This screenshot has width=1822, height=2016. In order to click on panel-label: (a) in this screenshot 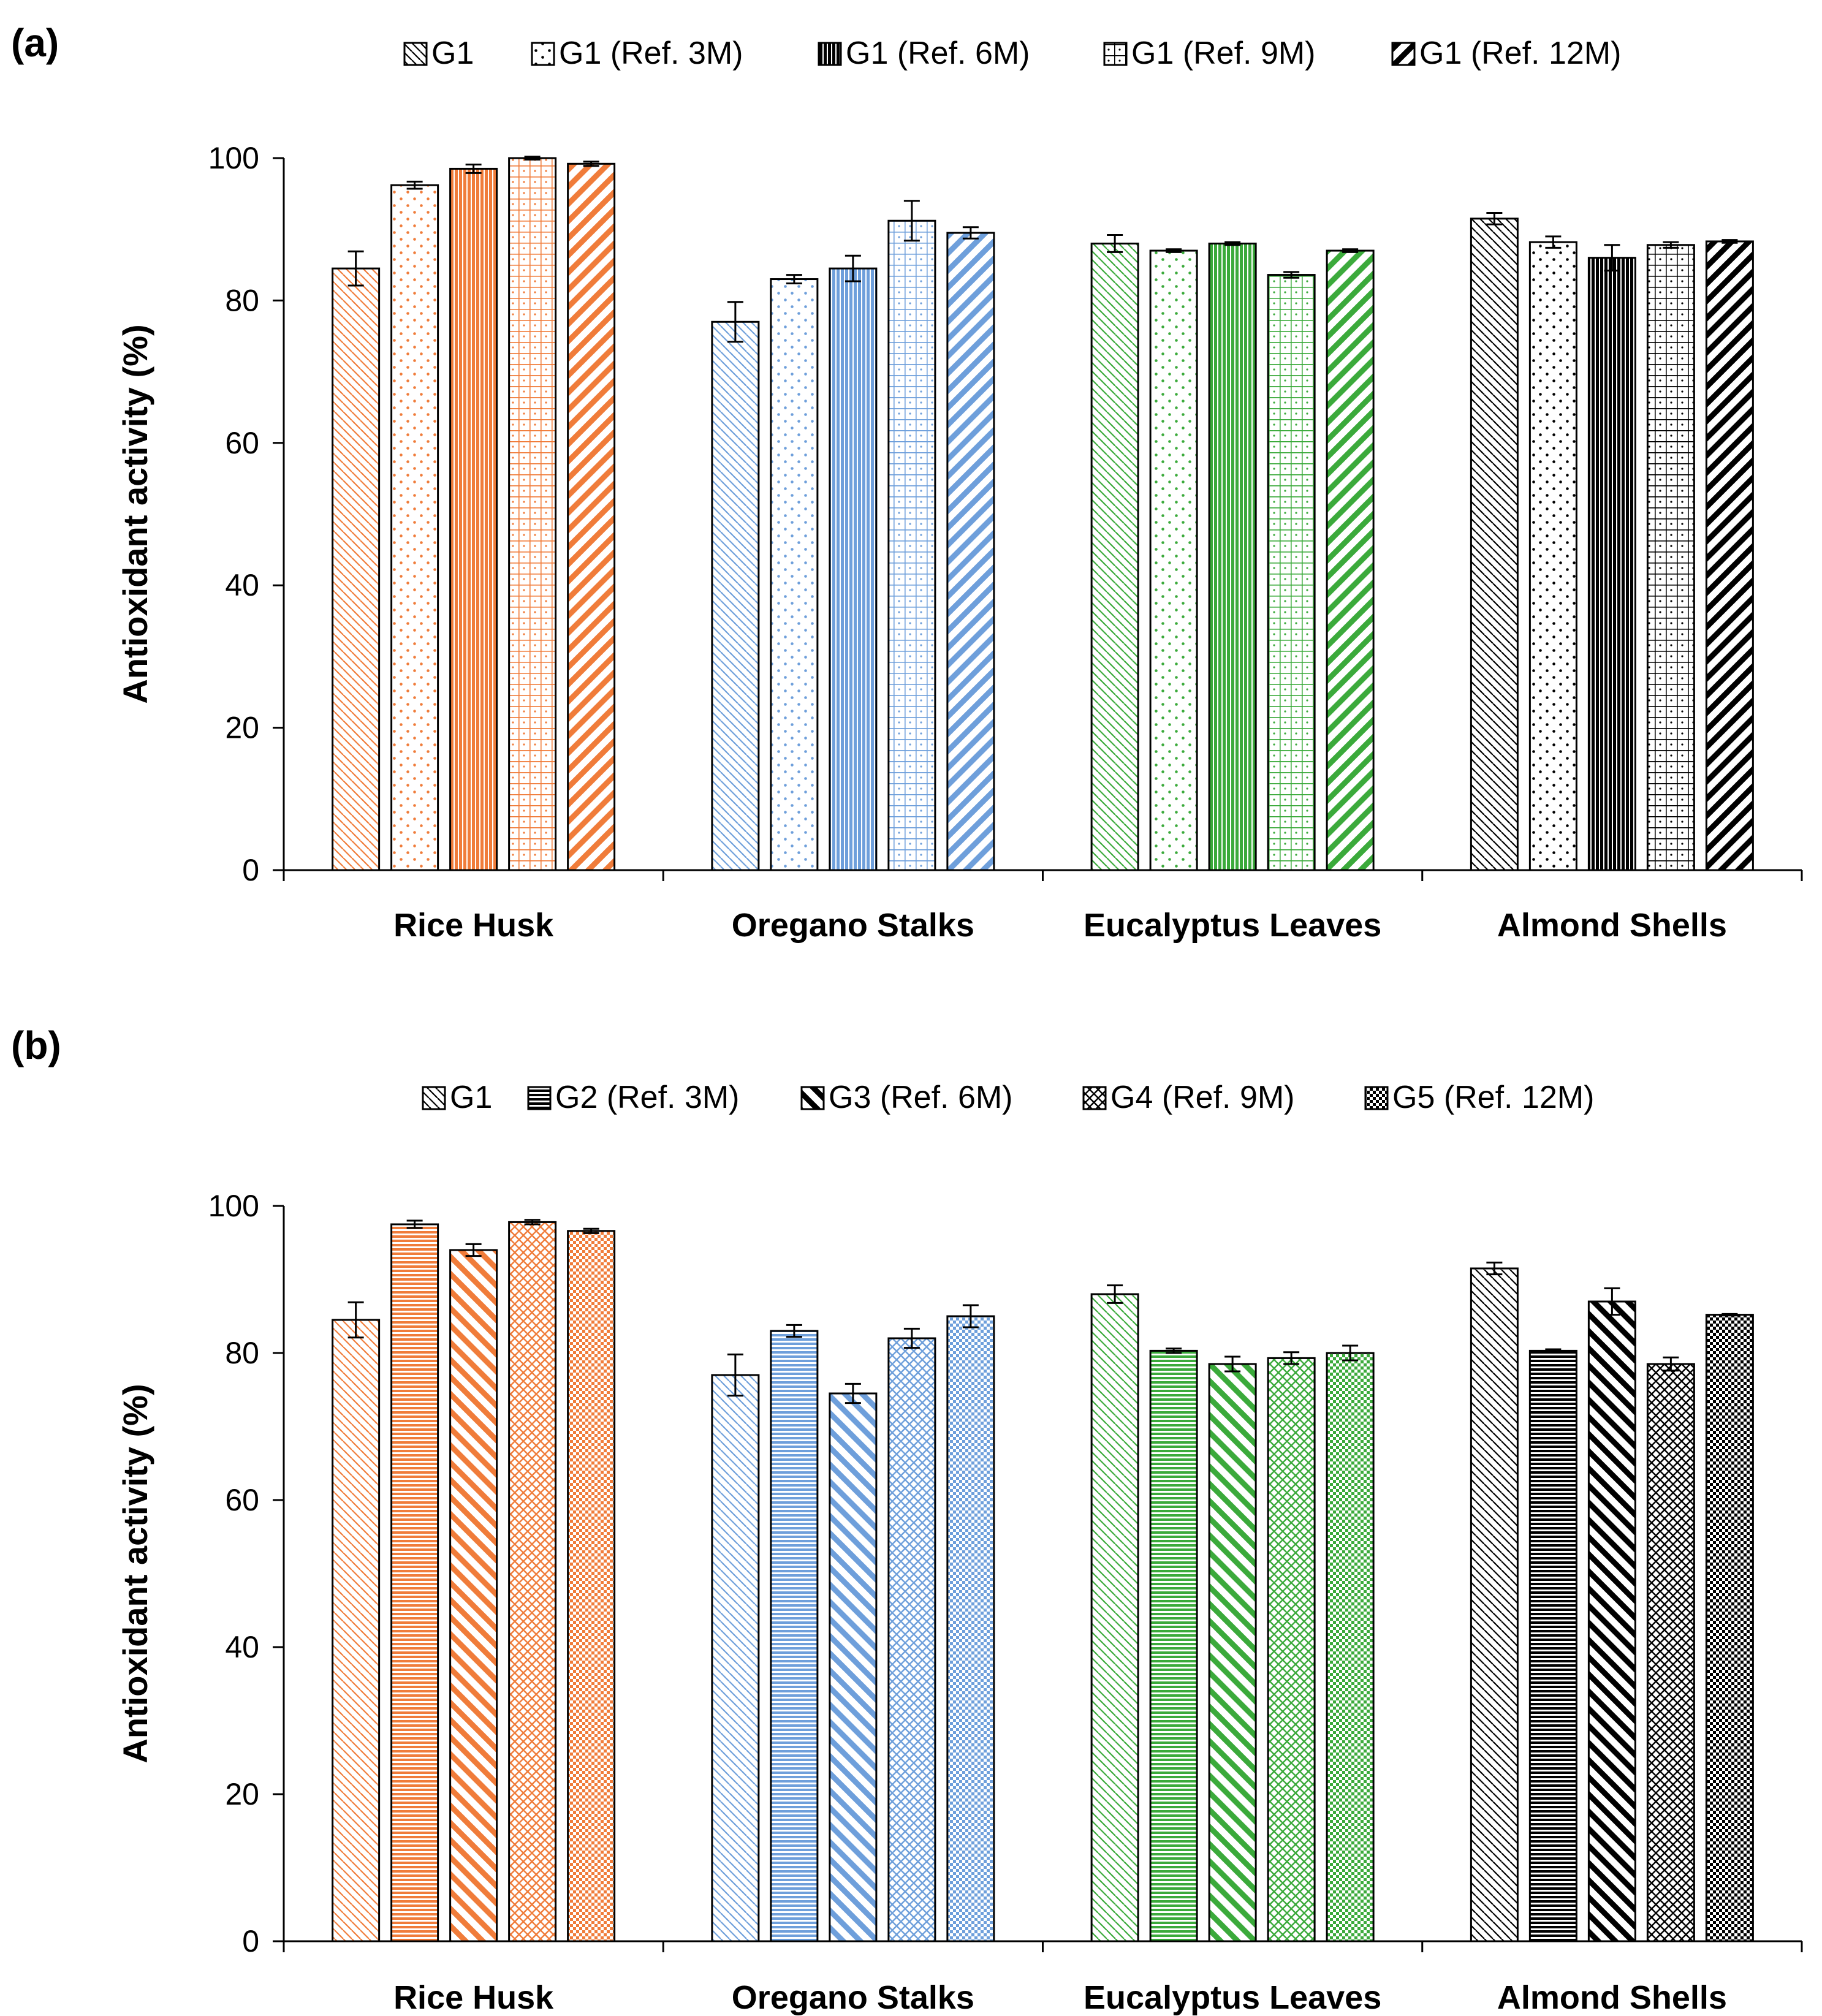, I will do `click(35, 43)`.